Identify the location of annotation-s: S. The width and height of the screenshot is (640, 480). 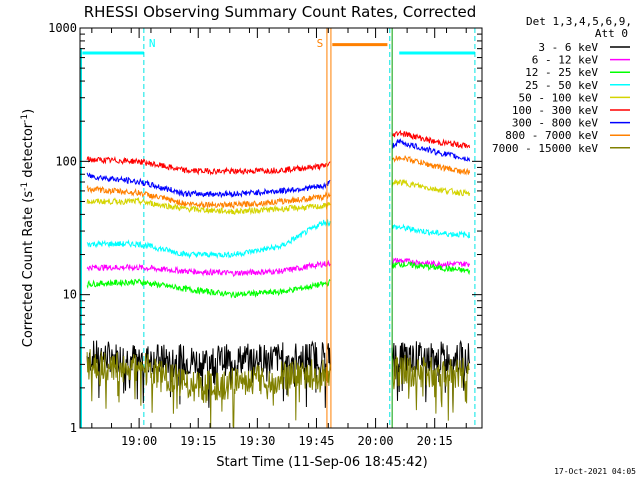
(320, 43).